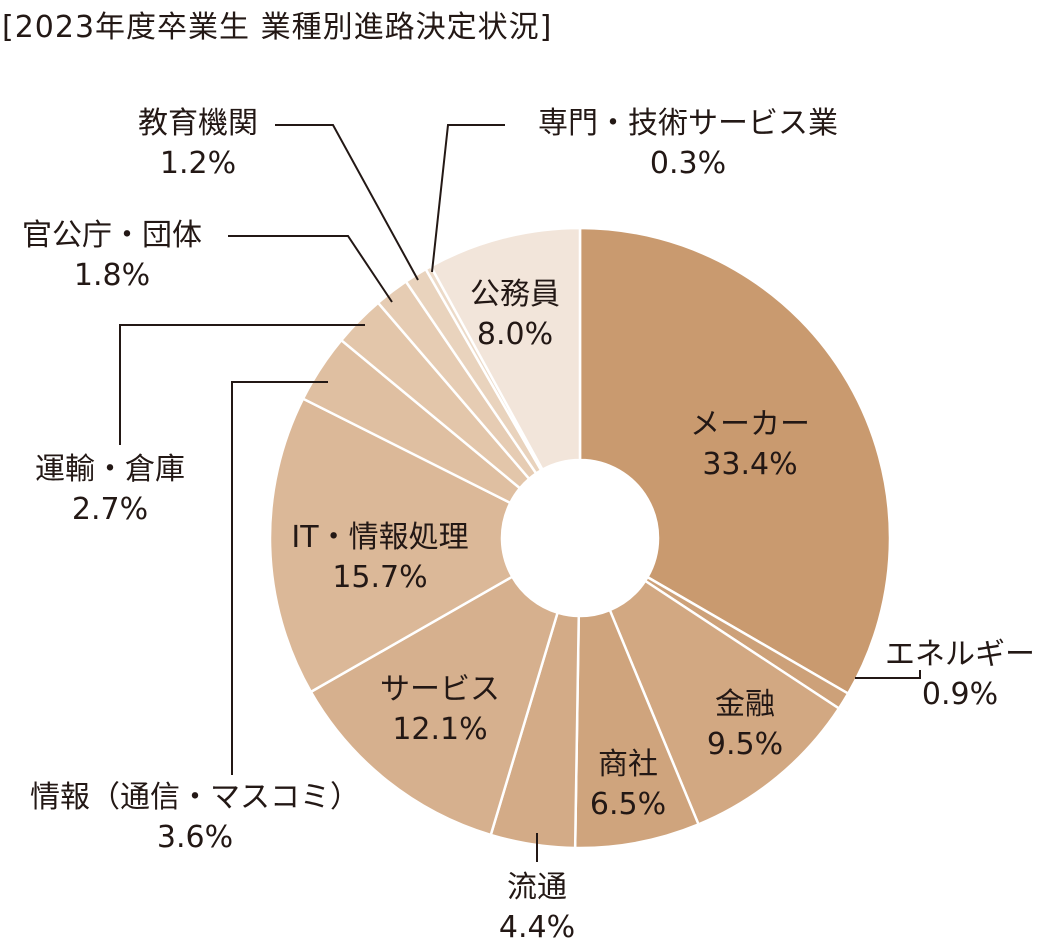 The height and width of the screenshot is (948, 1060). What do you see at coordinates (750, 444) in the screenshot?
I see `label-maker: メーカー 33.4%` at bounding box center [750, 444].